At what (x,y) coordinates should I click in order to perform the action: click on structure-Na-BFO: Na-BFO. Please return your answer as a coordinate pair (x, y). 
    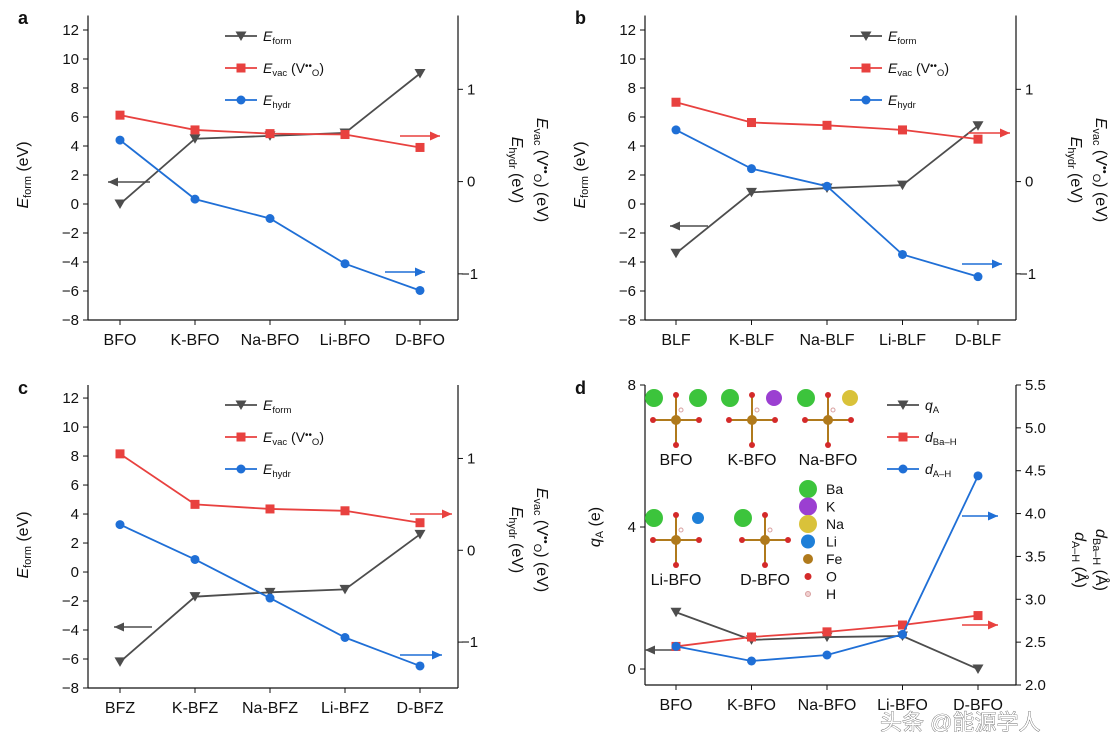
    Looking at the image, I should click on (827, 429).